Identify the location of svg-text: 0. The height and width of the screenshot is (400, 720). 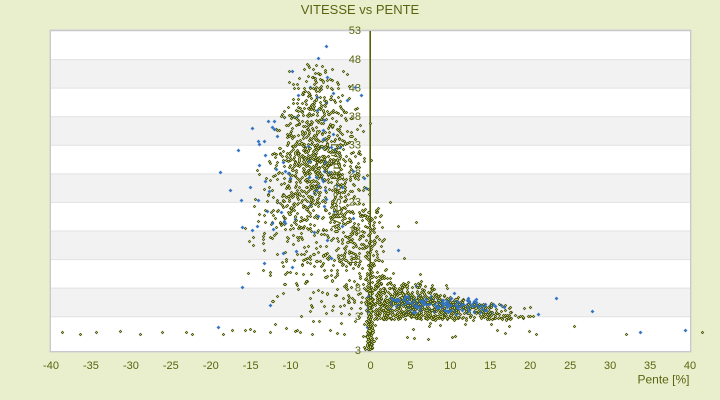
(370, 366).